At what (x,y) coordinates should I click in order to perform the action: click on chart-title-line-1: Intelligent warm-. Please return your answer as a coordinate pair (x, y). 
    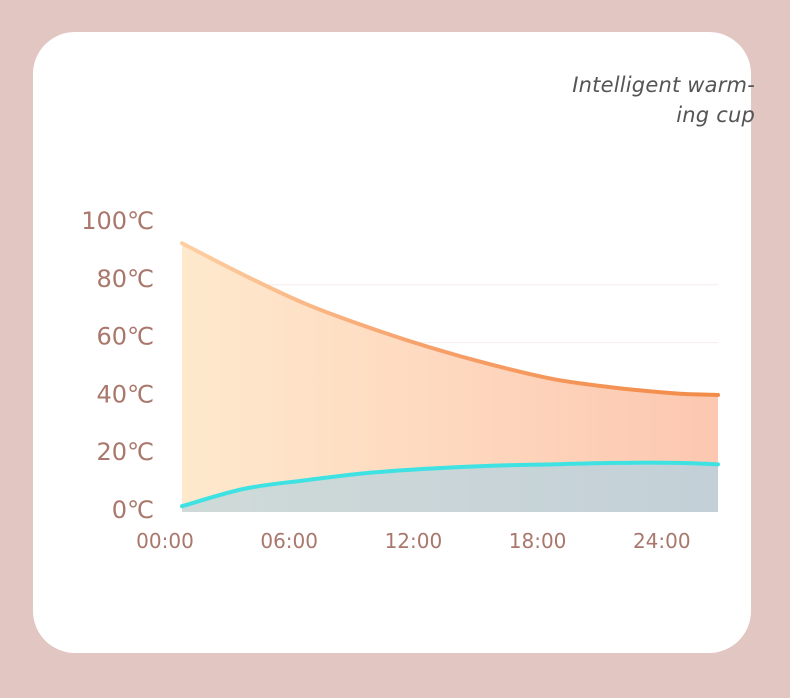
    Looking at the image, I should click on (663, 85).